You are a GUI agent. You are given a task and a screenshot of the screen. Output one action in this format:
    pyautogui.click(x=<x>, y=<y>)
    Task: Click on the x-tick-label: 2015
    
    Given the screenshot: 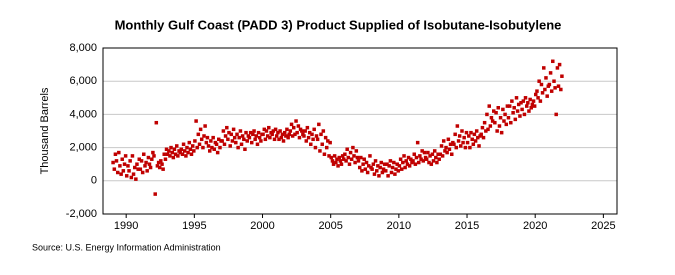 What is the action you would take?
    pyautogui.click(x=467, y=226)
    